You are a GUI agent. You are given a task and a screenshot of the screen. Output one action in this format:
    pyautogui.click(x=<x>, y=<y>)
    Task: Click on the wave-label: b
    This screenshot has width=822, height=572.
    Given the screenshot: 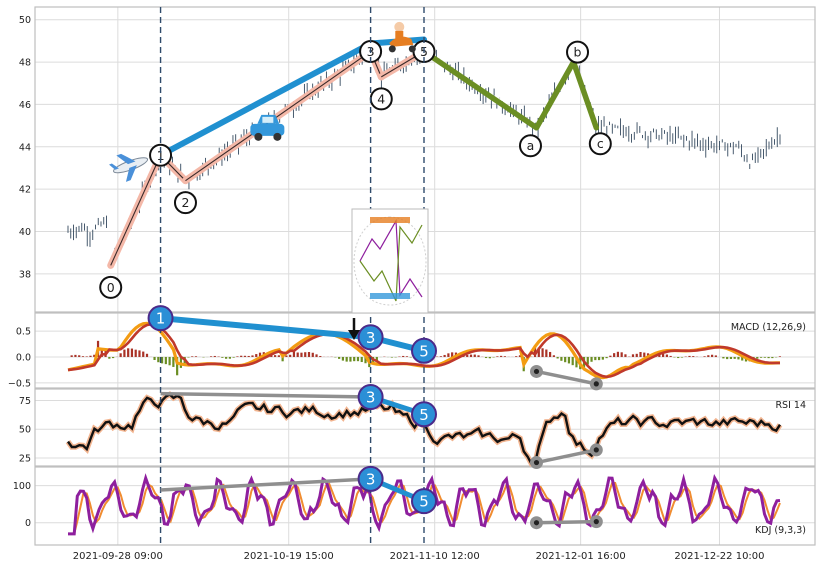 What is the action you would take?
    pyautogui.click(x=578, y=52)
    